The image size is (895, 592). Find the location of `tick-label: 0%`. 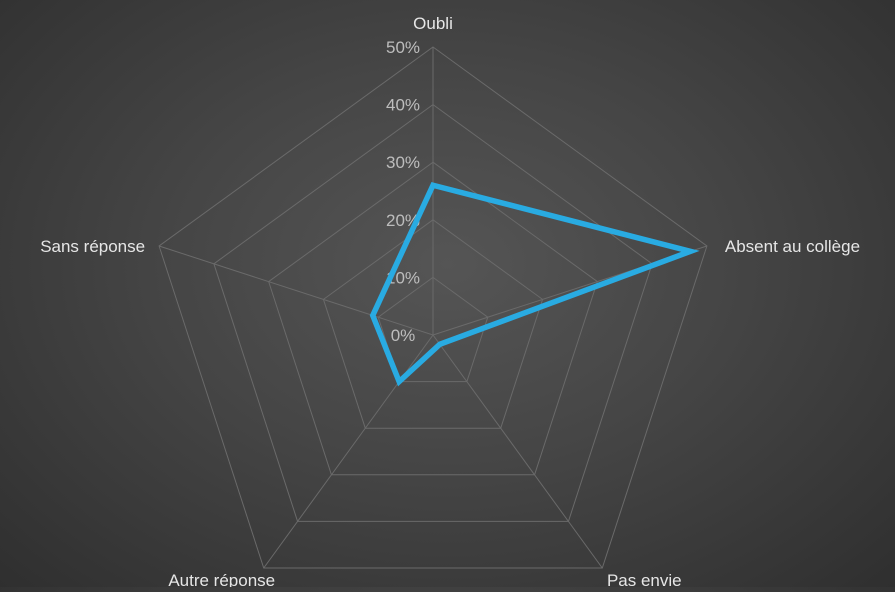

tick-label: 0% is located at coordinates (403, 335).